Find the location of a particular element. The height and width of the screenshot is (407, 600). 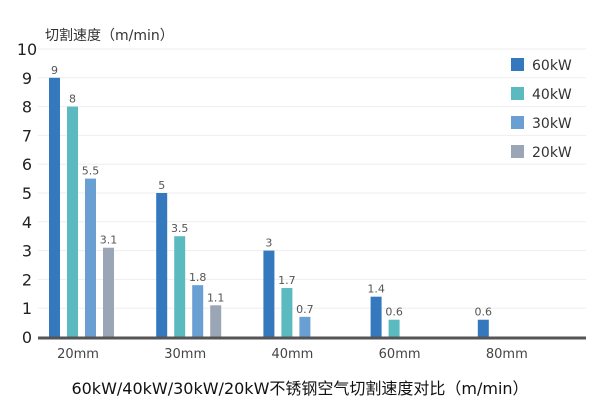

y-tick-label: 0 is located at coordinates (27, 337).